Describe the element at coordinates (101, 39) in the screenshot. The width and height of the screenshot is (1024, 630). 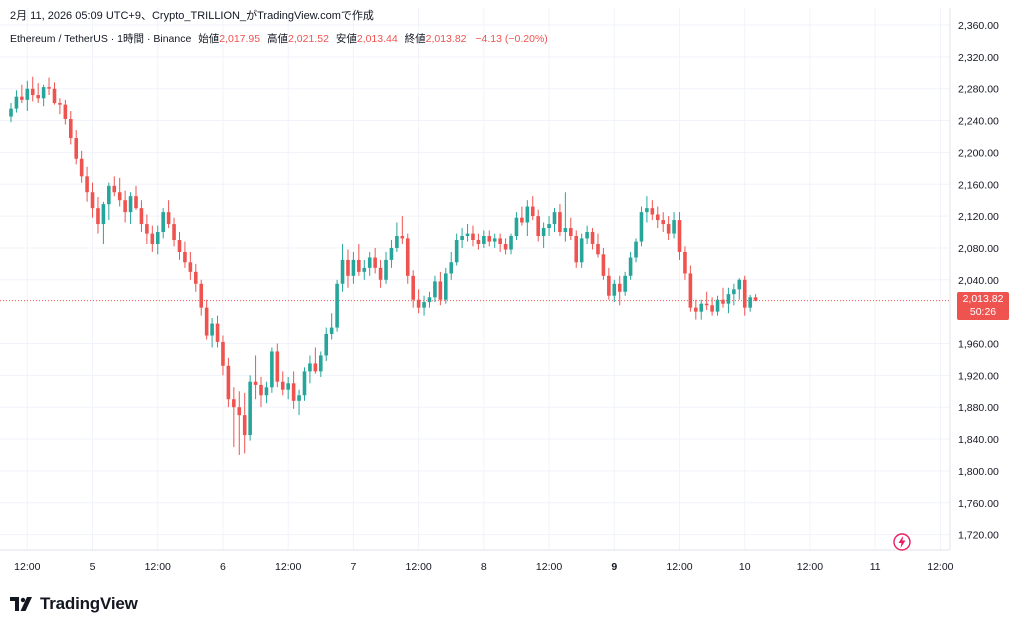
I see `symbol-name: Ethereum / TetherUS · 1時間 · Binance` at that location.